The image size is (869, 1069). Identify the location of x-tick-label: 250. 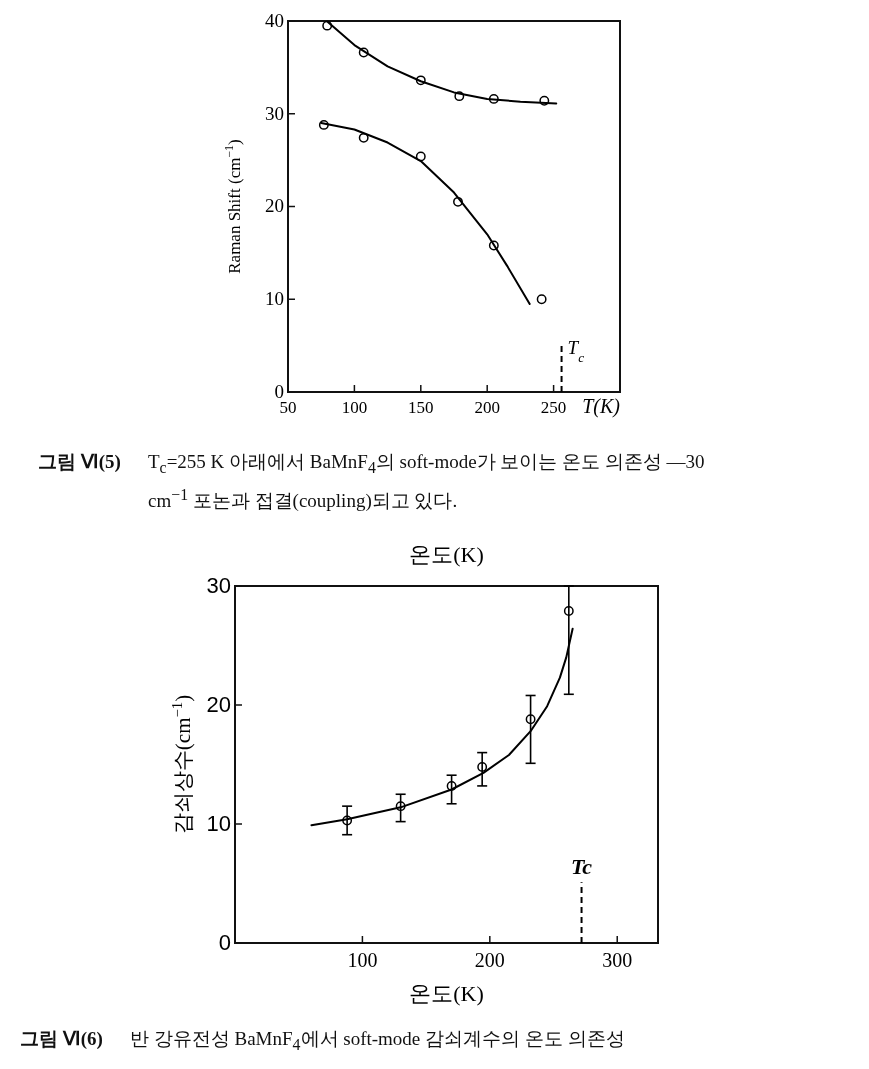
(553, 407).